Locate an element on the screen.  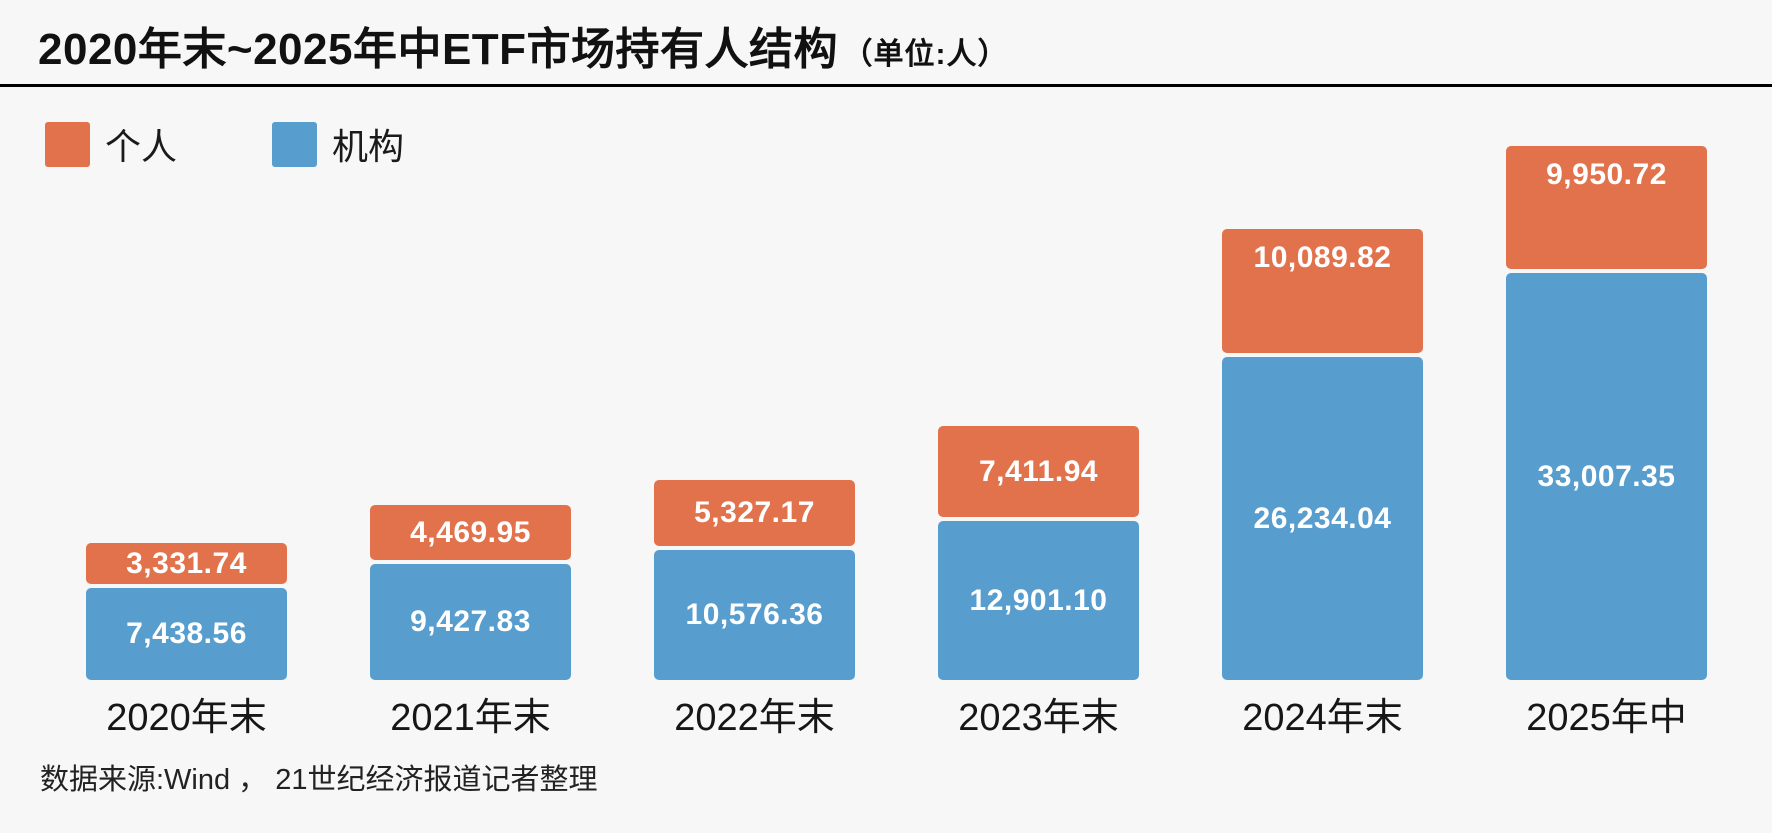
bar-segment-institution-1: 9,427.83 is located at coordinates (470, 622).